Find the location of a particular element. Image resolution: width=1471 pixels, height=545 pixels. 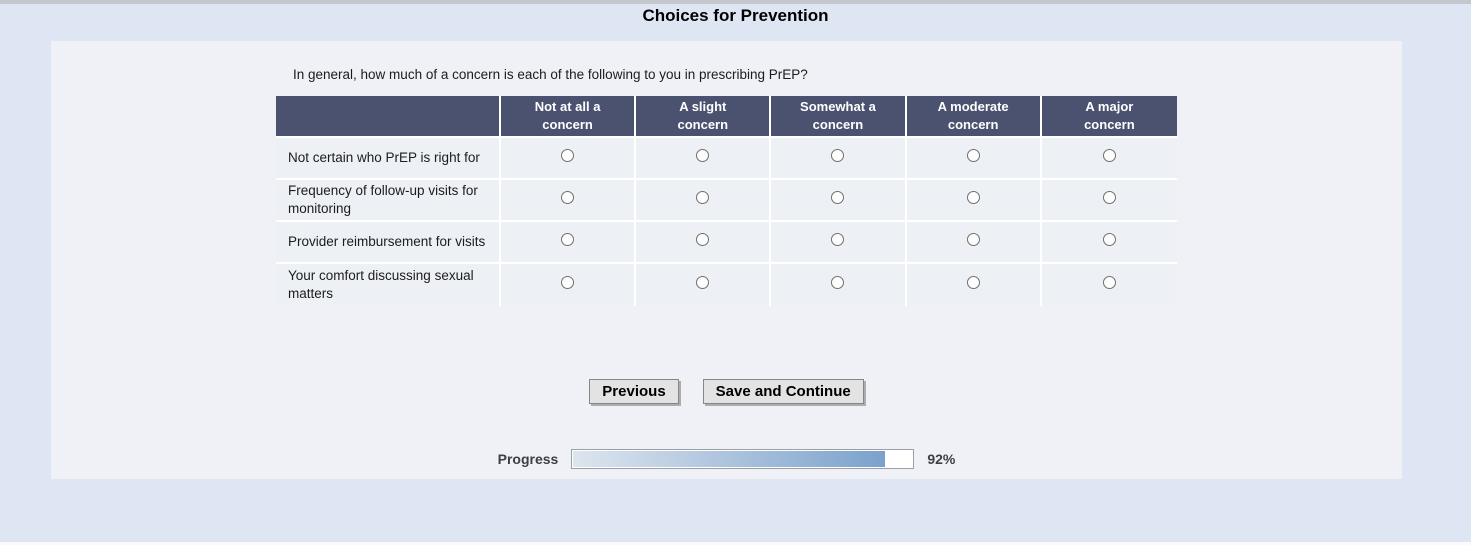

button-row: Previous Save and Continue is located at coordinates (726, 391).